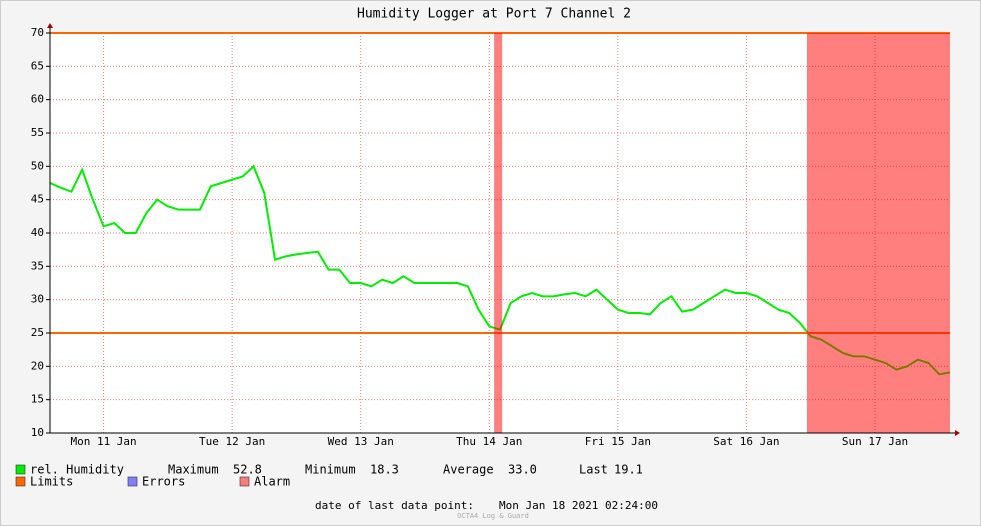 Image resolution: width=981 pixels, height=526 pixels. Describe the element at coordinates (875, 441) in the screenshot. I see `x-tick-label: Sun 17 Jan` at that location.